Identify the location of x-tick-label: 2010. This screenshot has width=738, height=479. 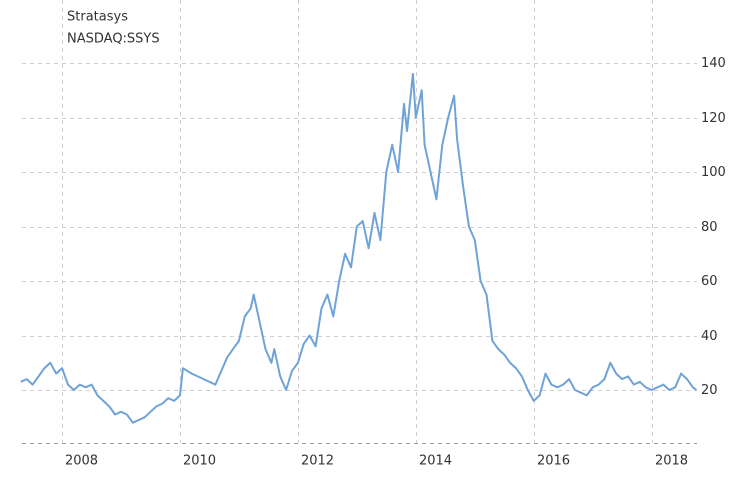
(199, 461).